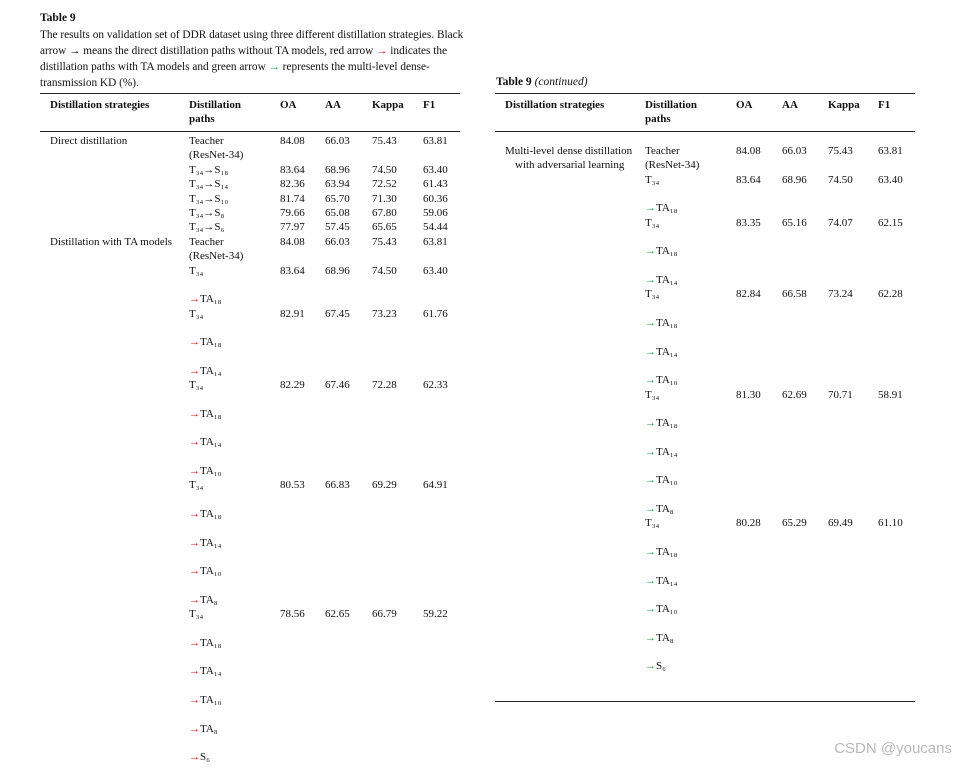  I want to click on strategy: Distillation with TA models, so click(111, 241).